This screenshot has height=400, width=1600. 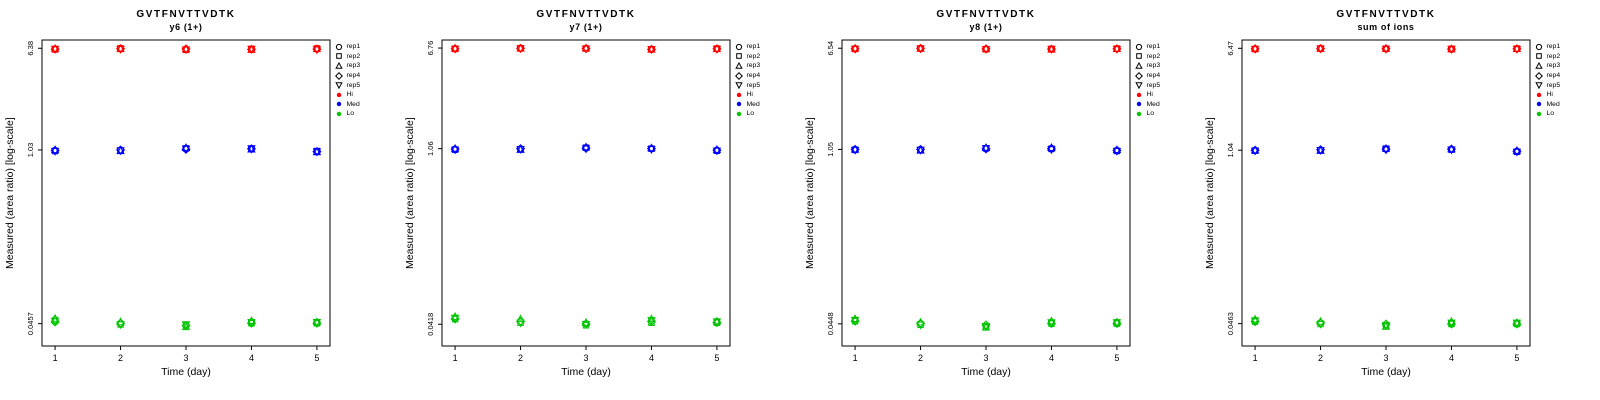 What do you see at coordinates (986, 27) in the screenshot?
I see `plot-subtitle: y8 (1+)` at bounding box center [986, 27].